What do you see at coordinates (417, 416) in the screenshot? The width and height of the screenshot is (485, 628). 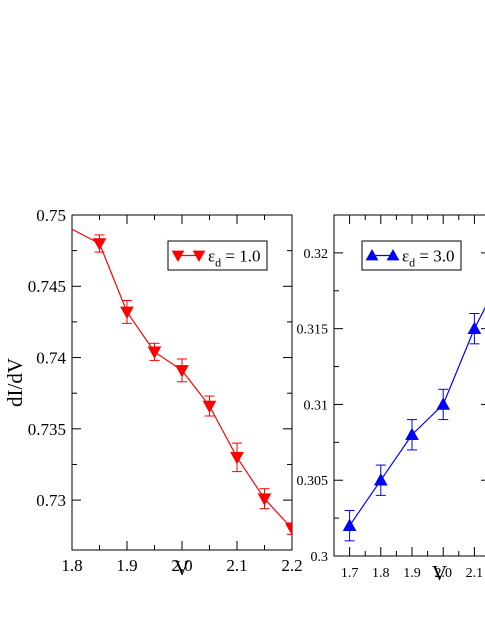 I see `series-line` at bounding box center [417, 416].